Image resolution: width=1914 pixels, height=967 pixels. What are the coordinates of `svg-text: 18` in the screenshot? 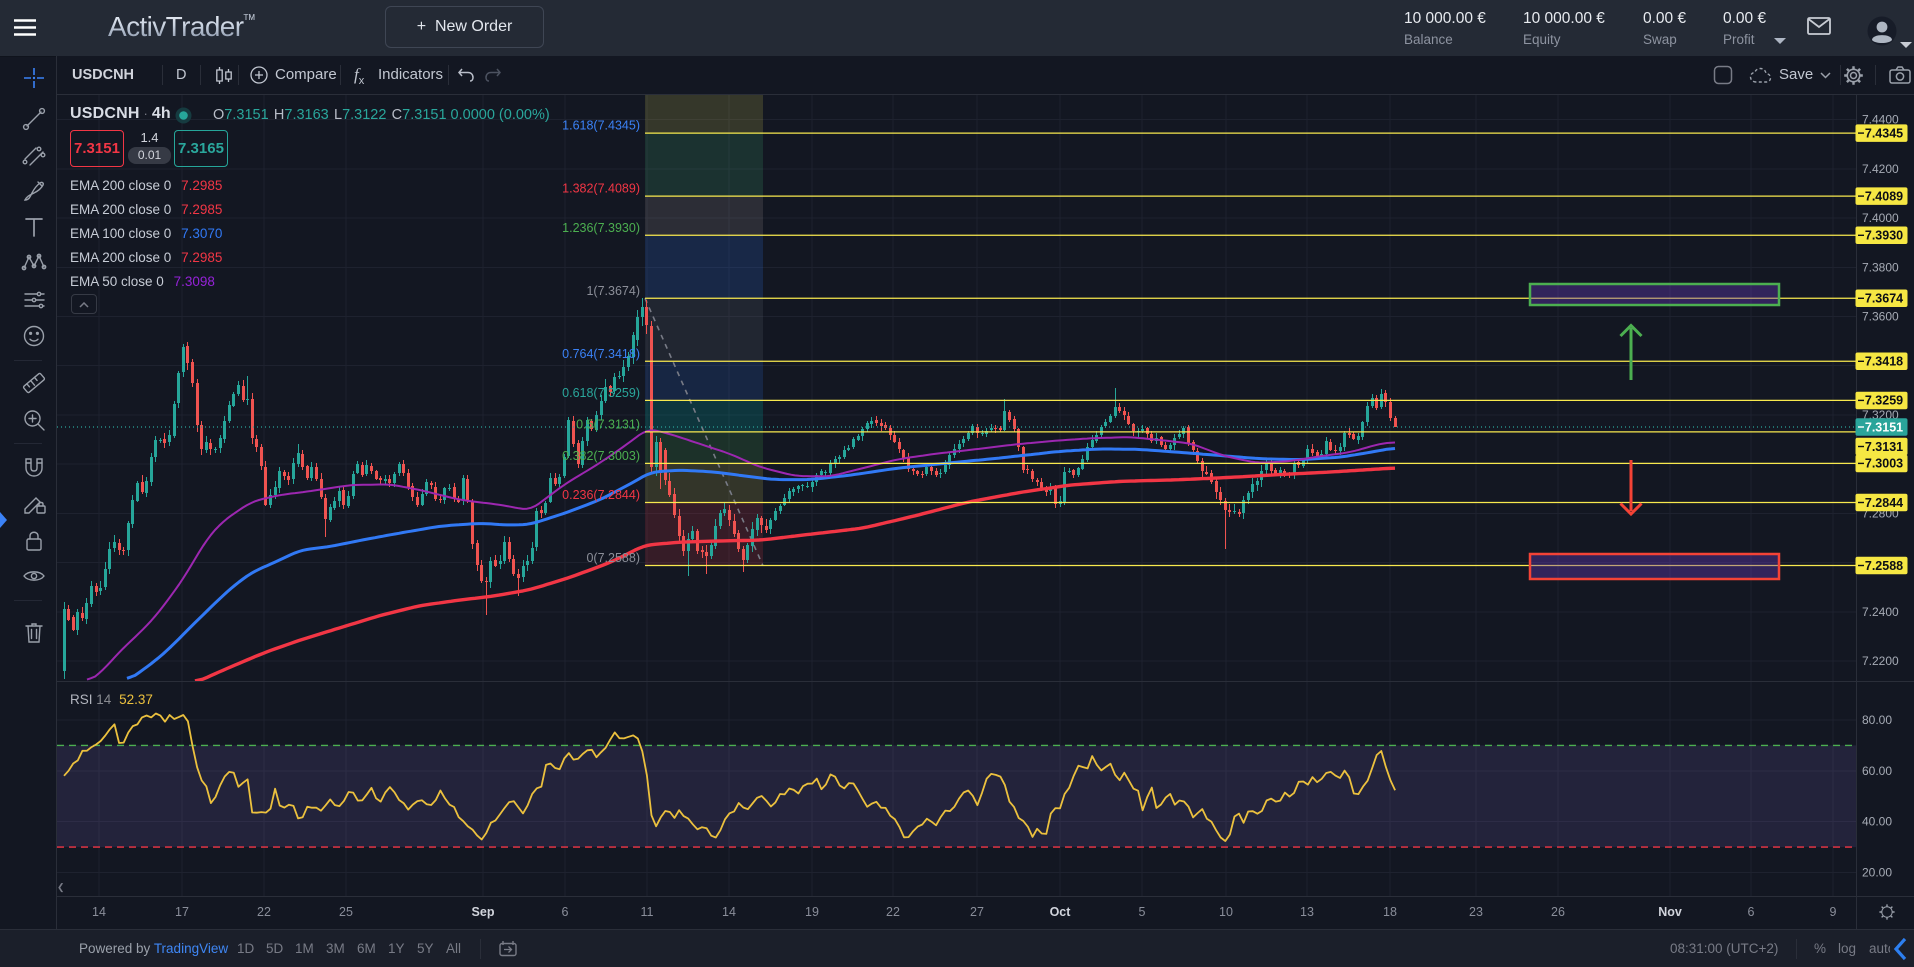 It's located at (1390, 912).